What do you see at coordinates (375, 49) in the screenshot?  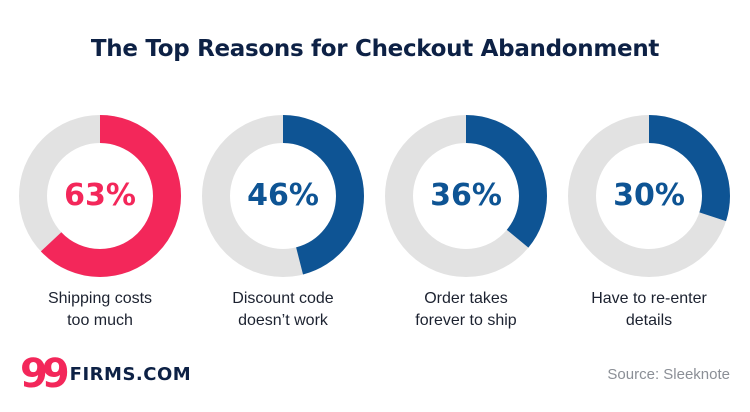 I see `chart-title: The Top Reasons for Checkout Abandonment` at bounding box center [375, 49].